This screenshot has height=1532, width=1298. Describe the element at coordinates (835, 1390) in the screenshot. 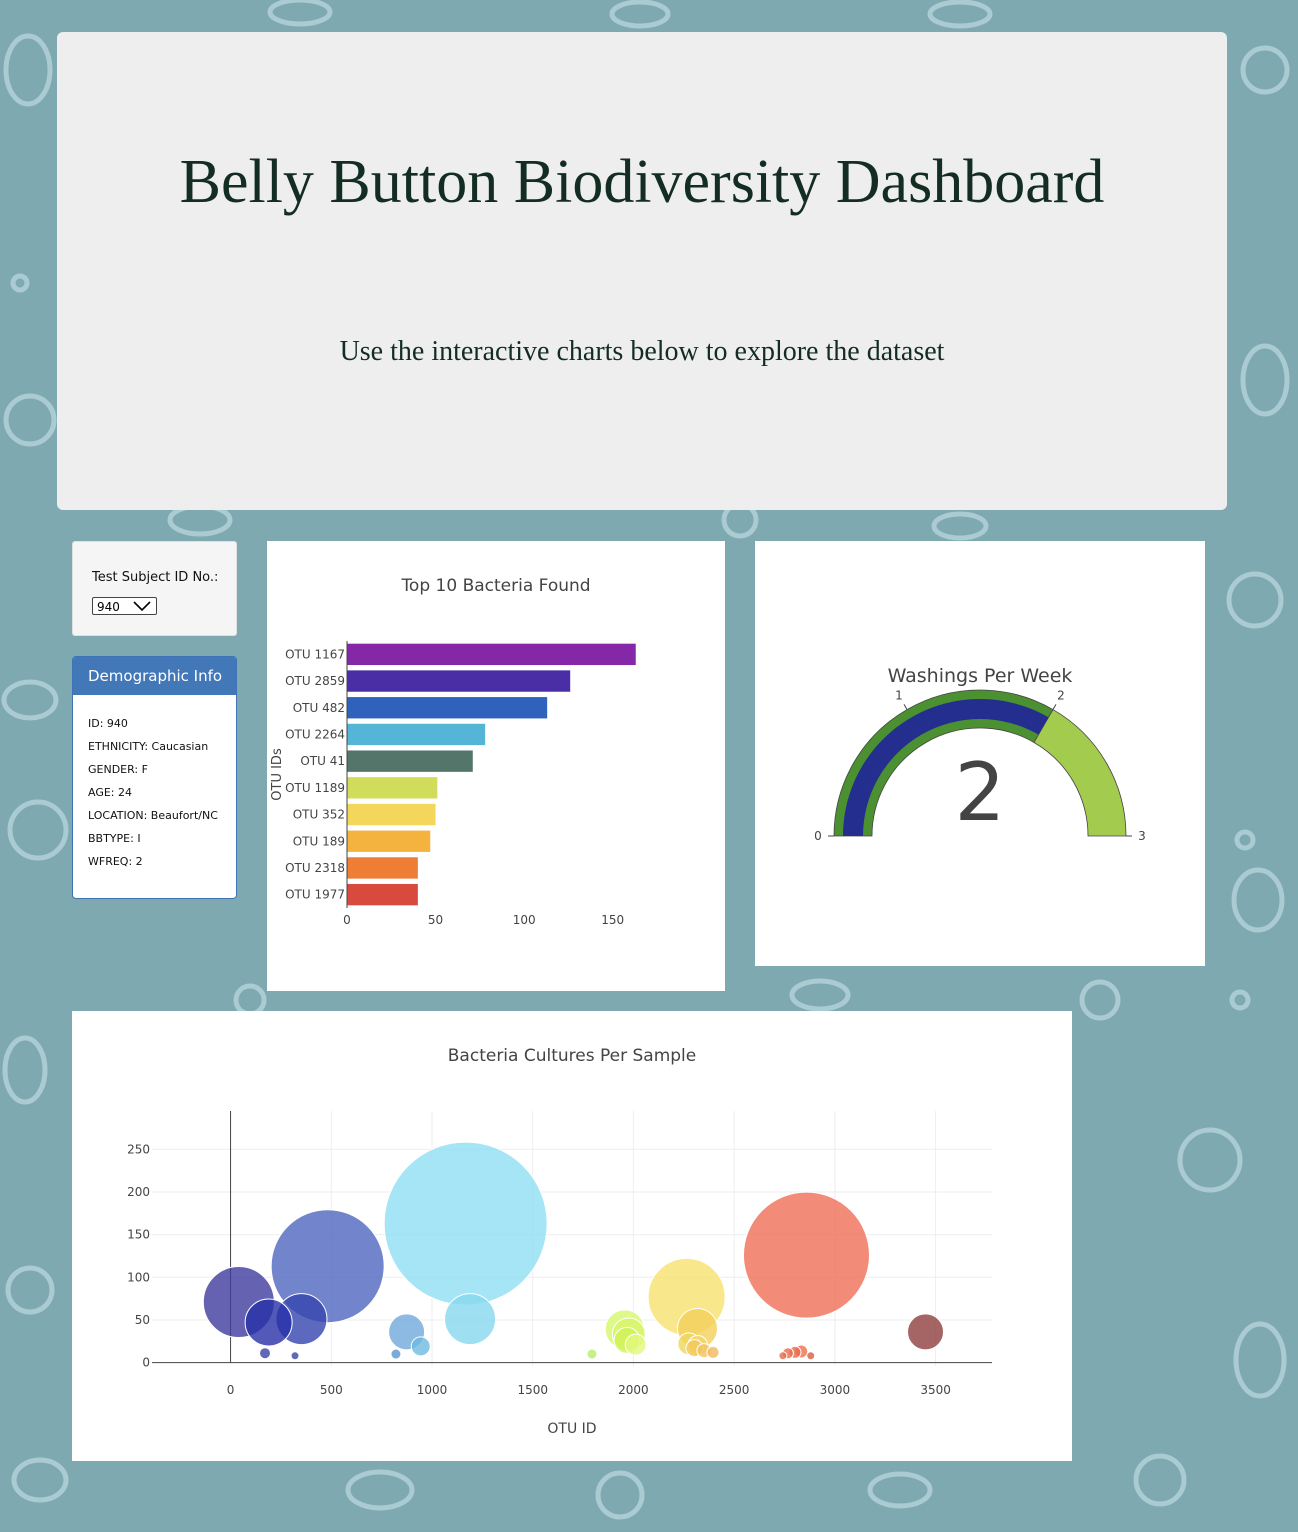

I see `bubble-x-tick-label: 3000` at that location.